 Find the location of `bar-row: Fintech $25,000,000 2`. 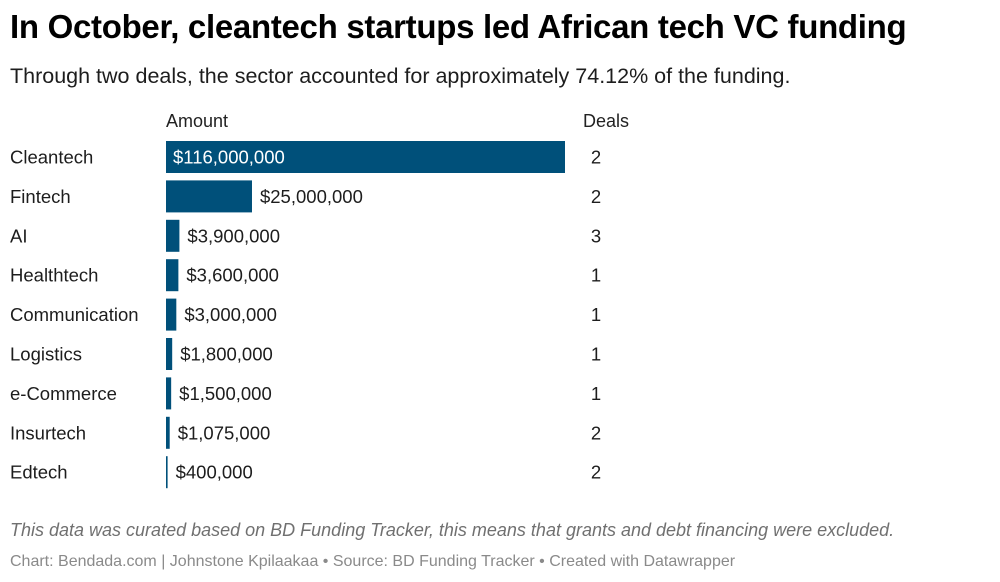

bar-row: Fintech $25,000,000 2 is located at coordinates (305, 196).